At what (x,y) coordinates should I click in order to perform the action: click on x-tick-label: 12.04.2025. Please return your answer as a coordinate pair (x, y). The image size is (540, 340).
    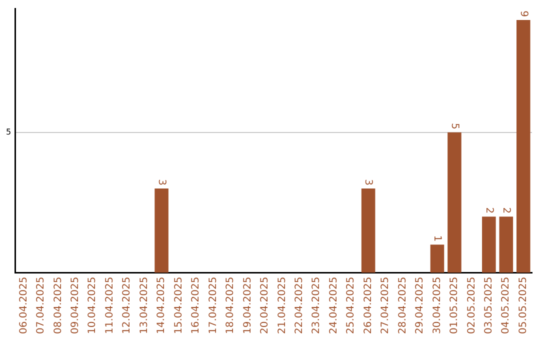
    Looking at the image, I should click on (127, 305).